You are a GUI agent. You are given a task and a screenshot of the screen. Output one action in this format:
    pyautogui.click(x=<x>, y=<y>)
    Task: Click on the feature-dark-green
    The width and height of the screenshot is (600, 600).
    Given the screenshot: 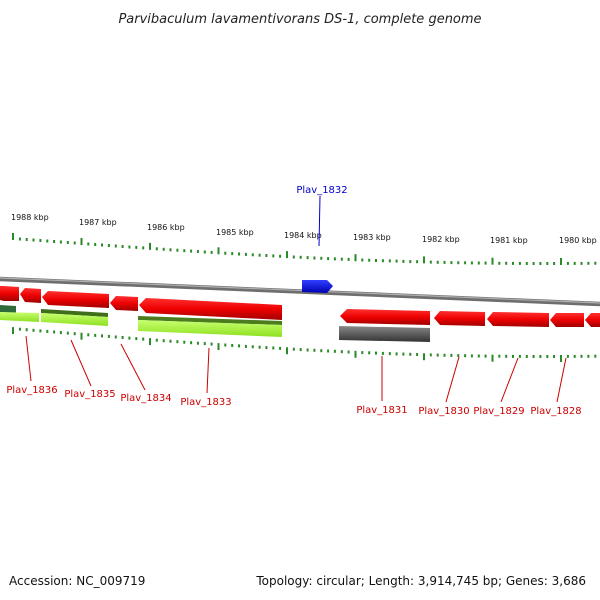 What is the action you would take?
    pyautogui.click(x=8, y=309)
    